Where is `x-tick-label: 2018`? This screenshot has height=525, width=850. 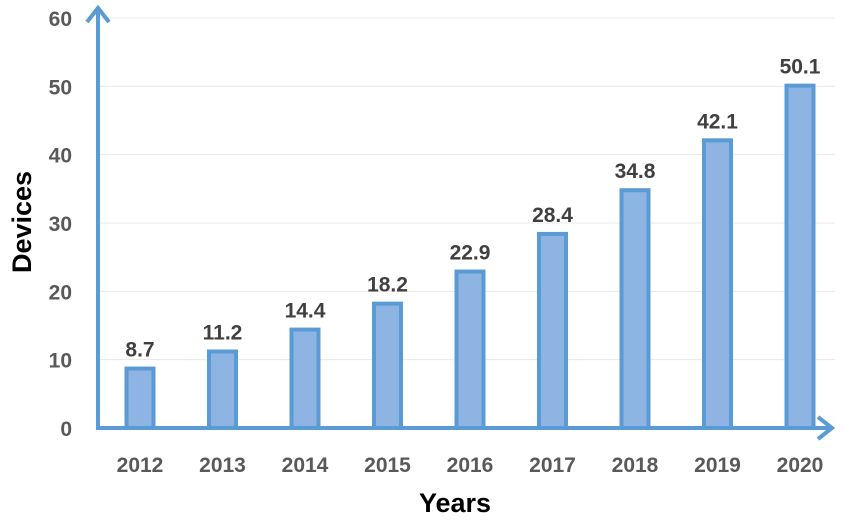 x-tick-label: 2018 is located at coordinates (635, 465).